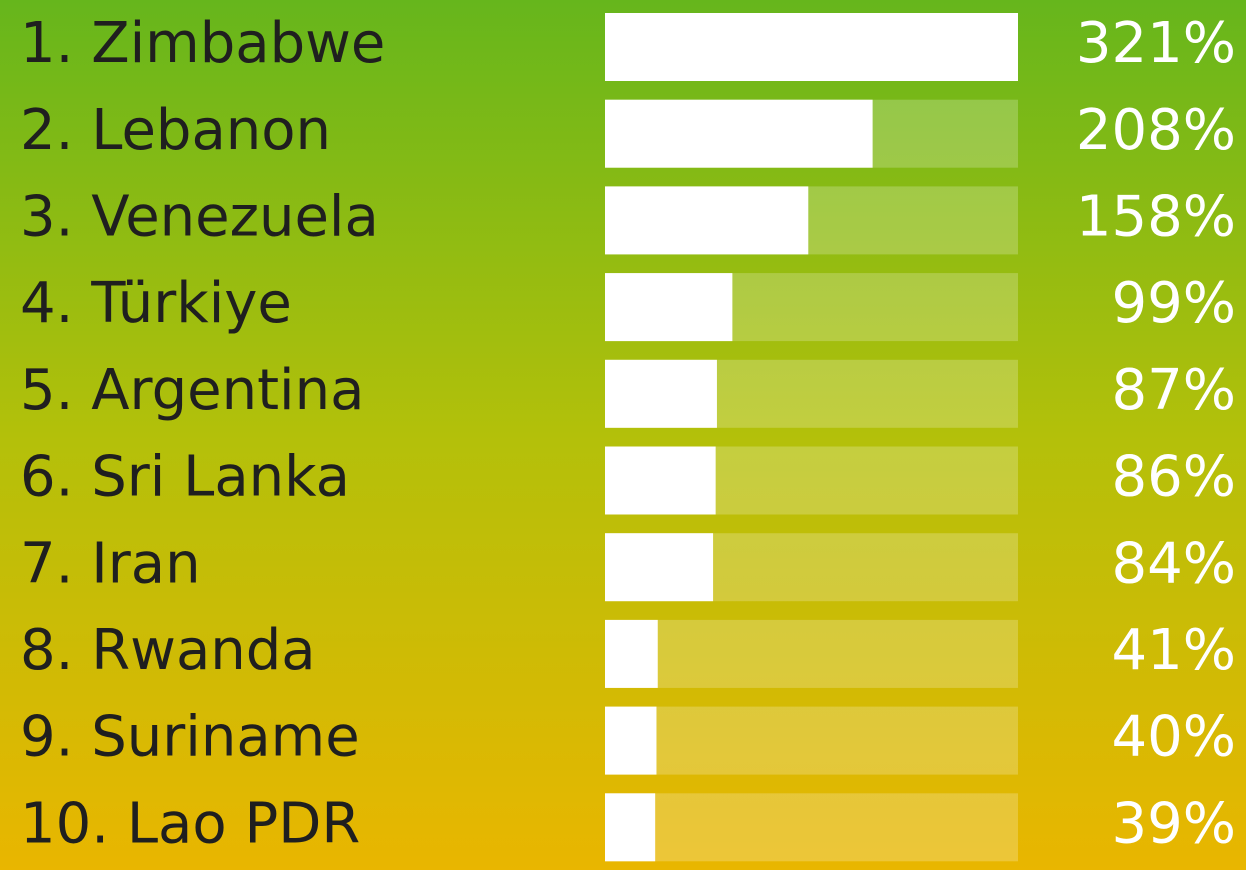  I want to click on category-label: 3. Venezuela, so click(199, 217).